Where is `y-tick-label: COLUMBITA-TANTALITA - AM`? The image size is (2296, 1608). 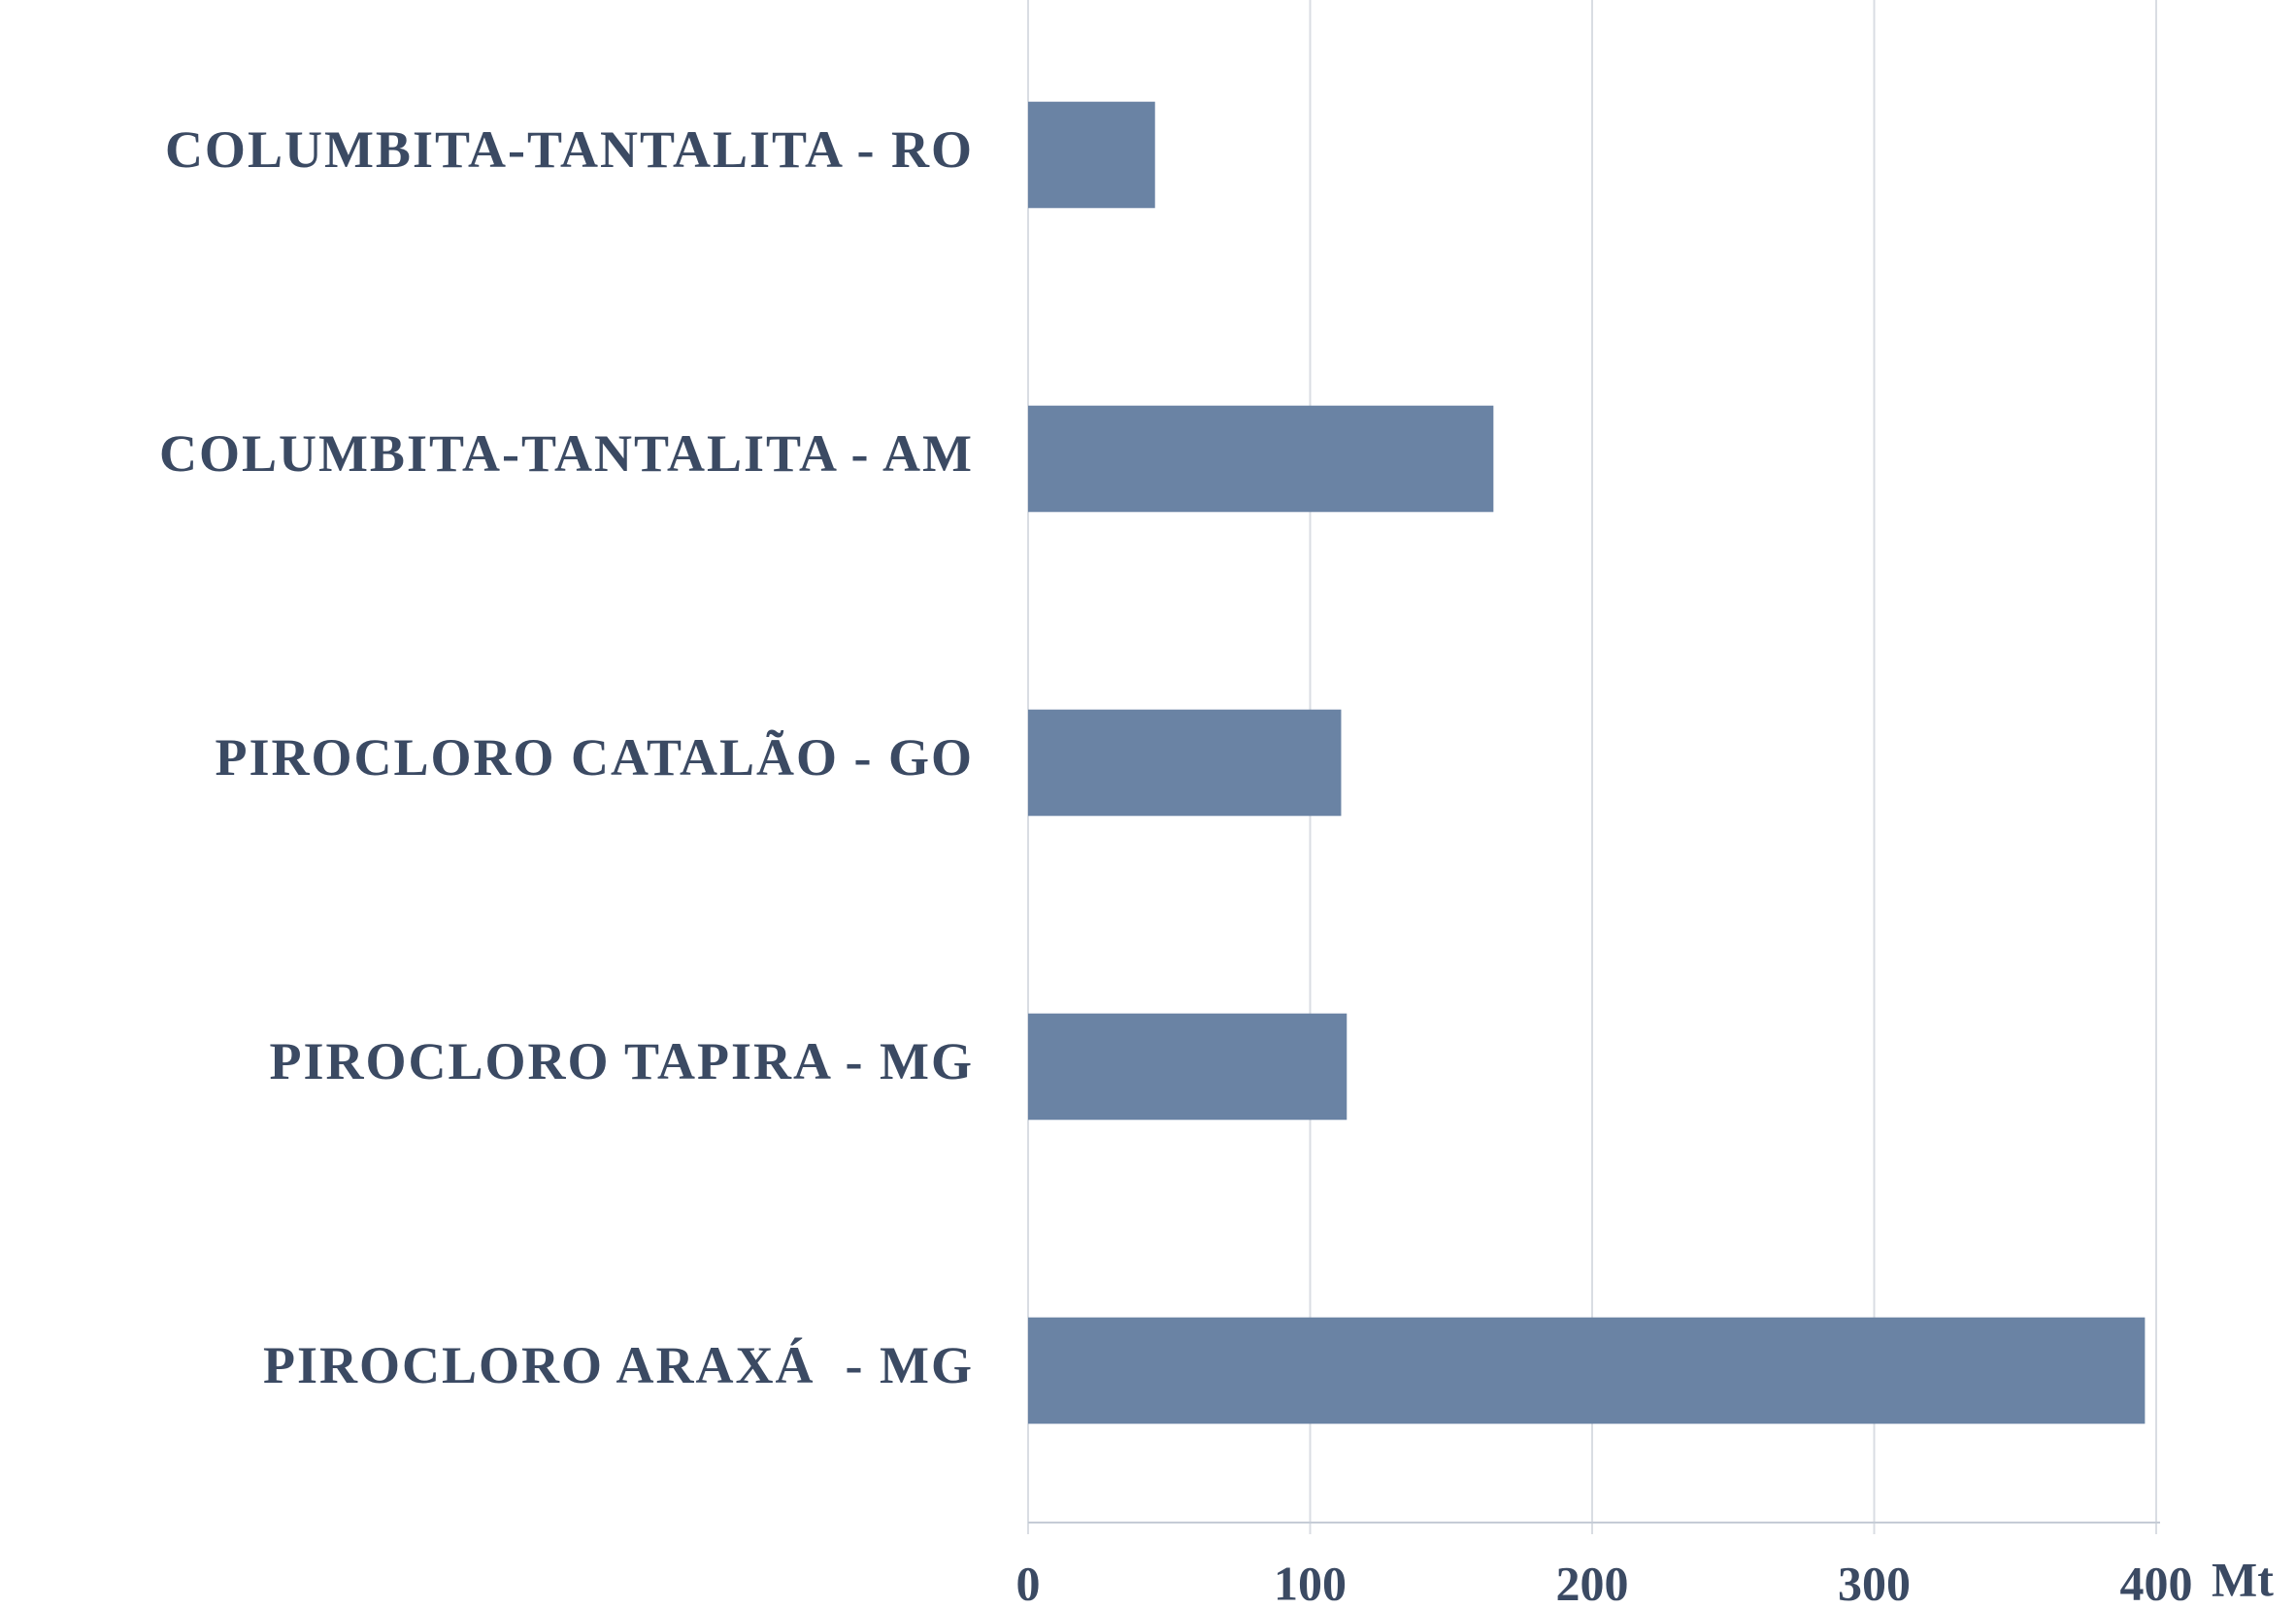
y-tick-label: COLUMBITA-TANTALITA - AM is located at coordinates (566, 453).